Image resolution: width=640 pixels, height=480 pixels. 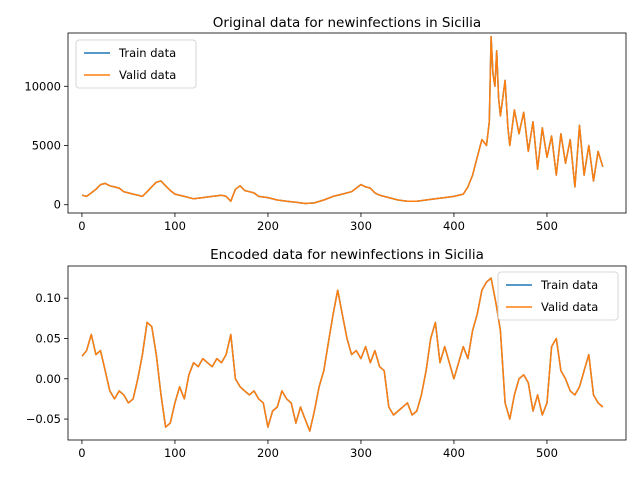 I want to click on y-tick-label: 0.10, so click(x=48, y=298).